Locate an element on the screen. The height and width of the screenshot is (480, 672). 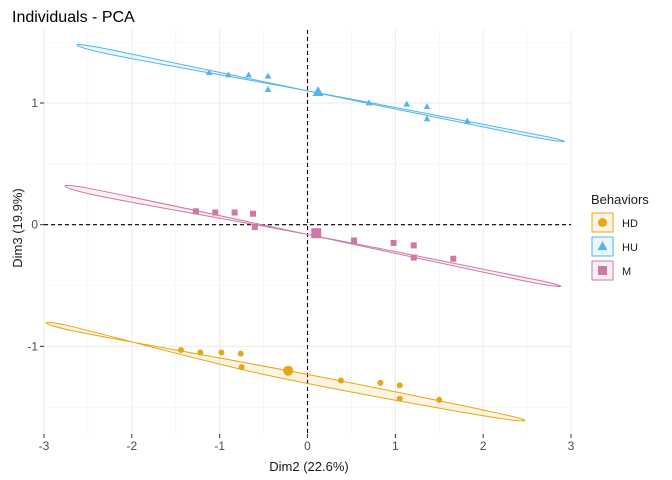
x-axis-ticks: -3 -2 -1 0 1 2 3 is located at coordinates (307, 443).